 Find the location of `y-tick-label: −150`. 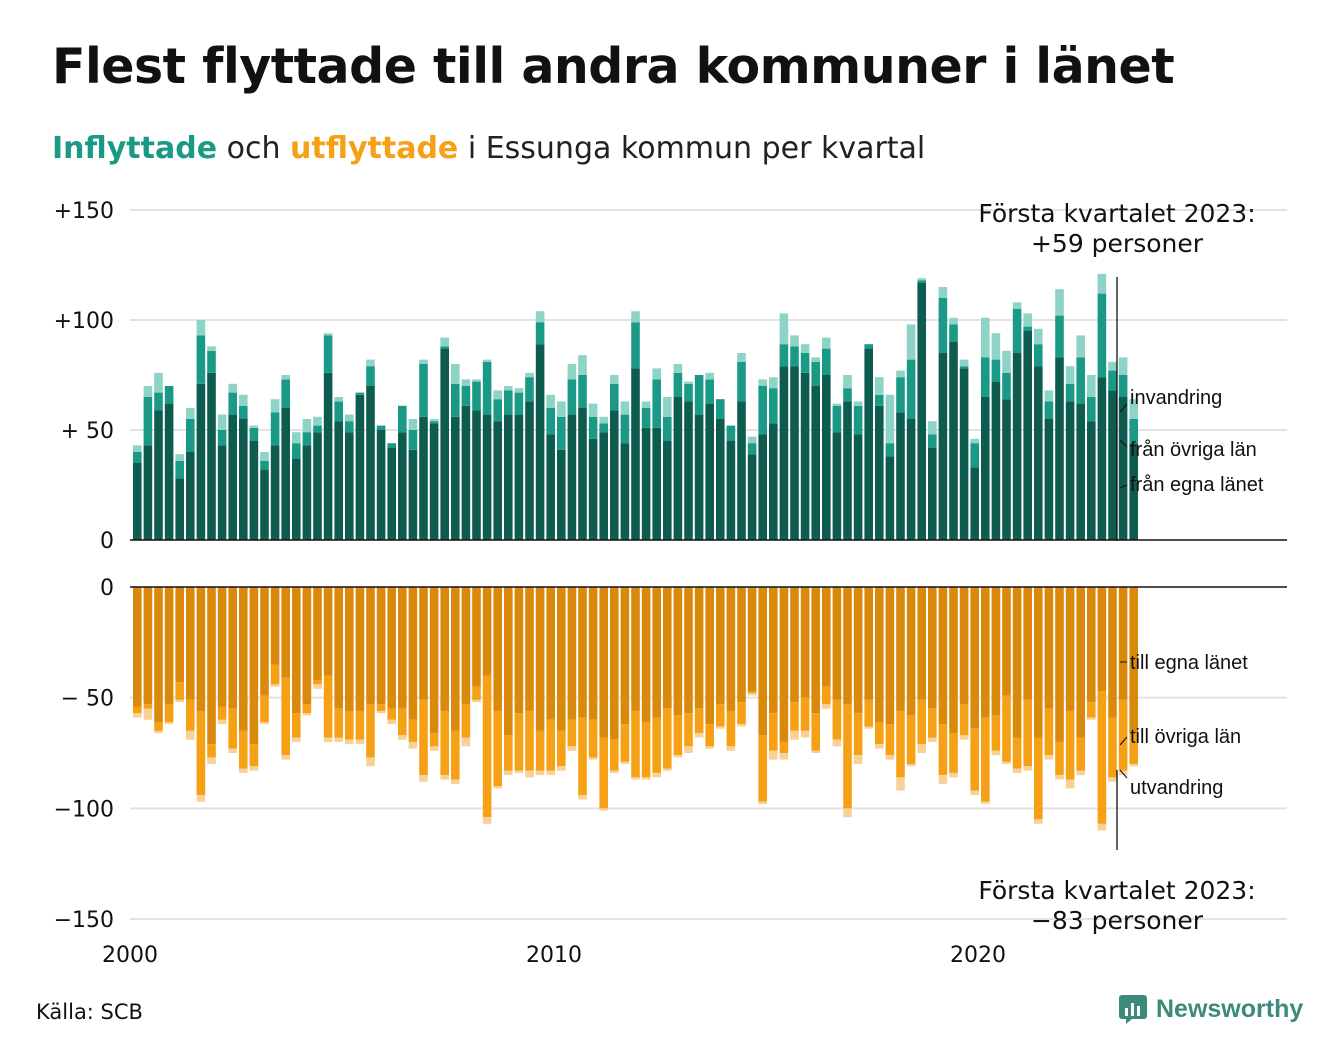

y-tick-label: −150 is located at coordinates (84, 920).